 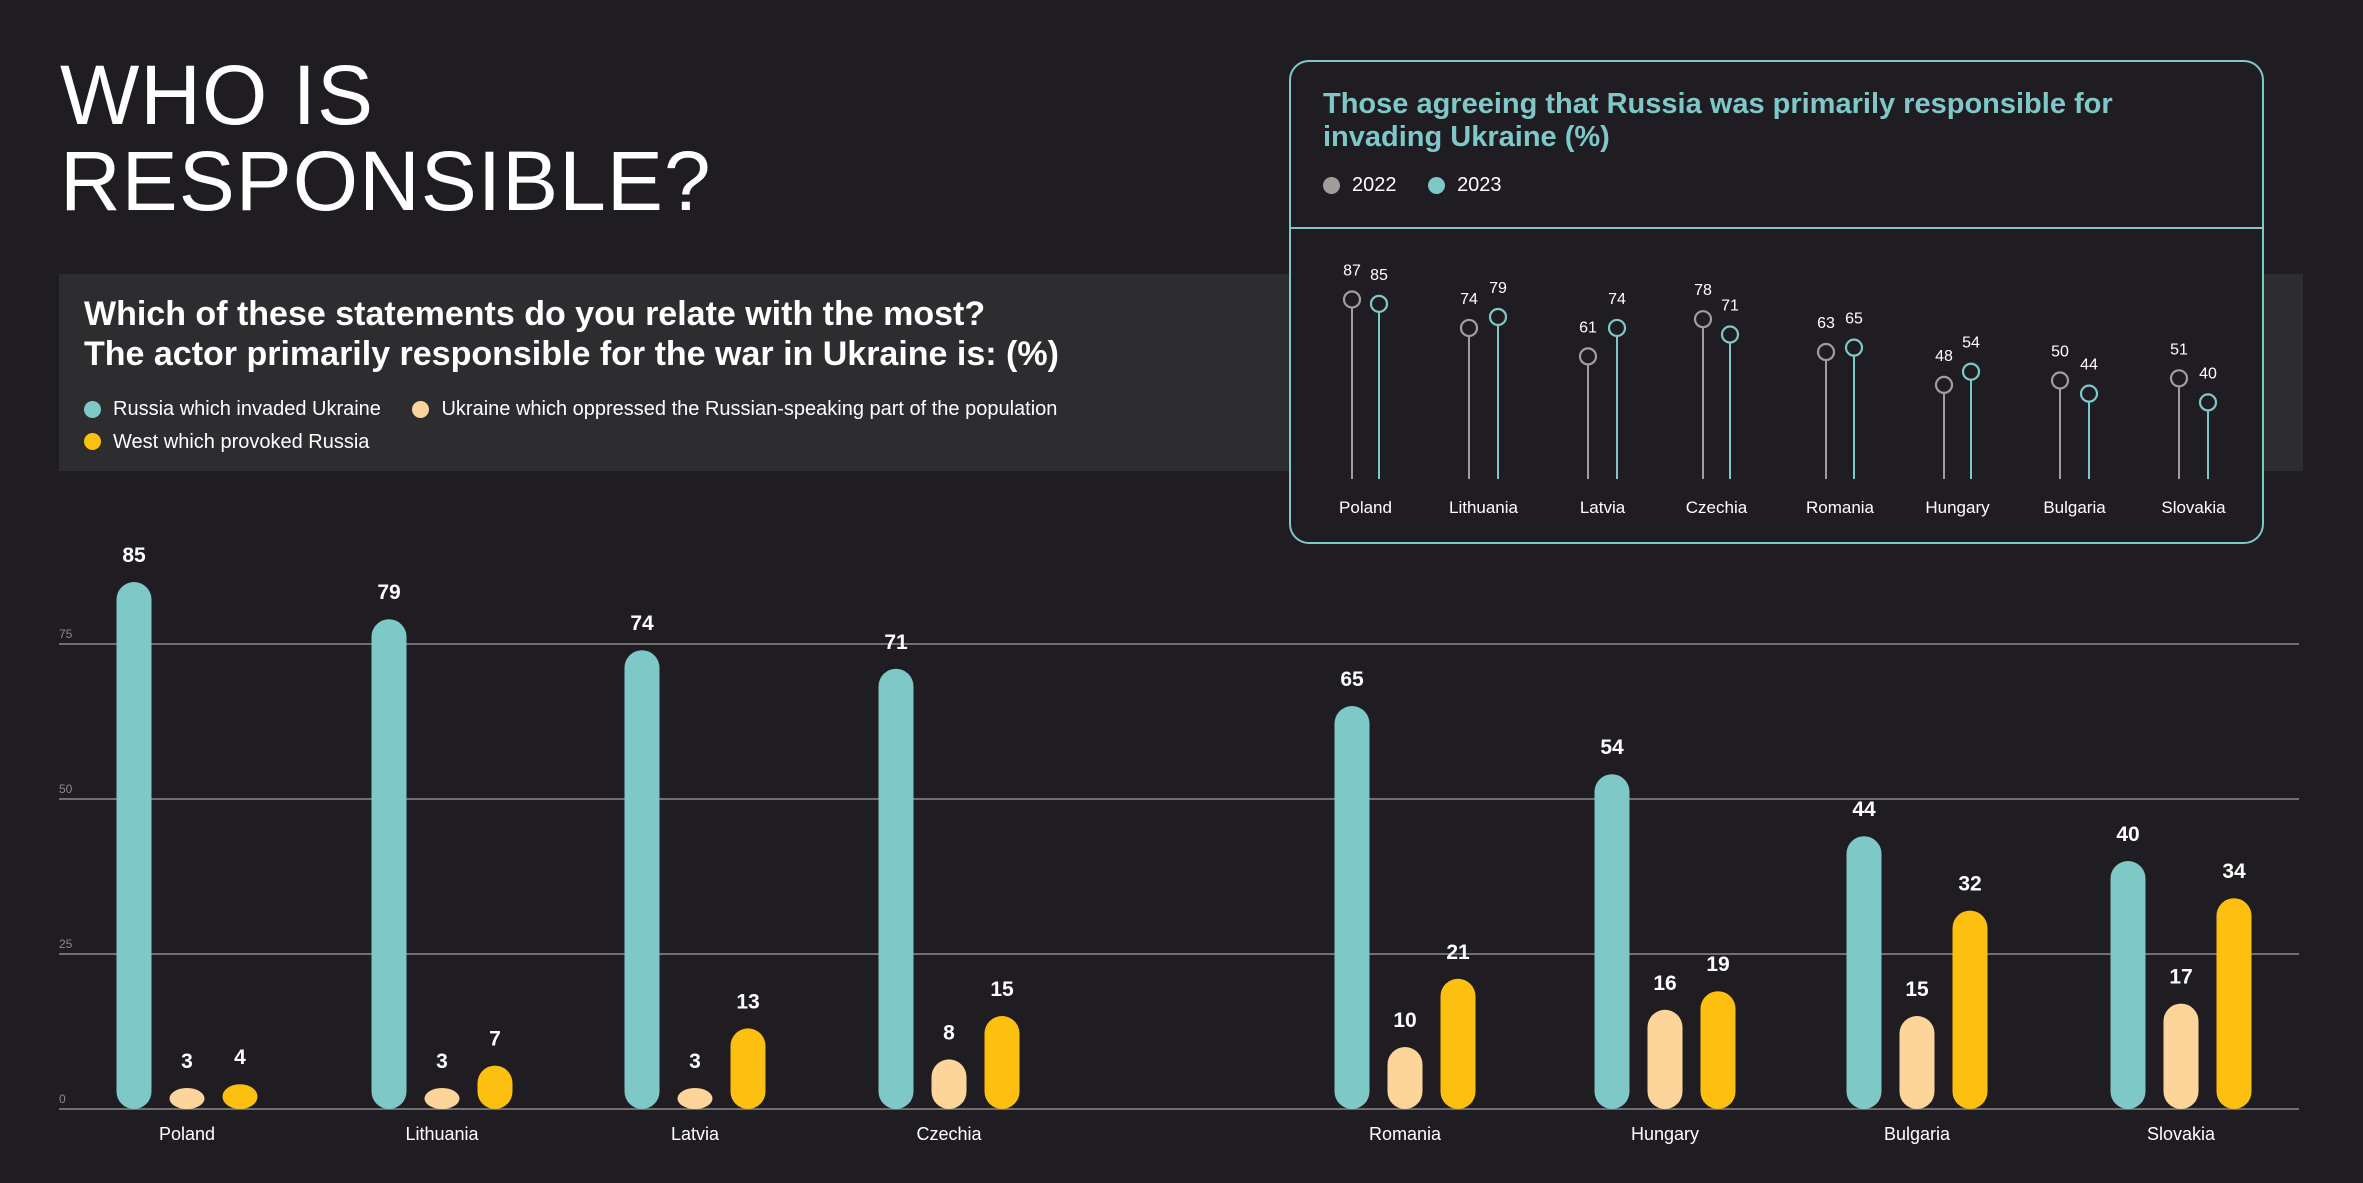 What do you see at coordinates (1854, 319) in the screenshot?
I see `point-value-label: 65` at bounding box center [1854, 319].